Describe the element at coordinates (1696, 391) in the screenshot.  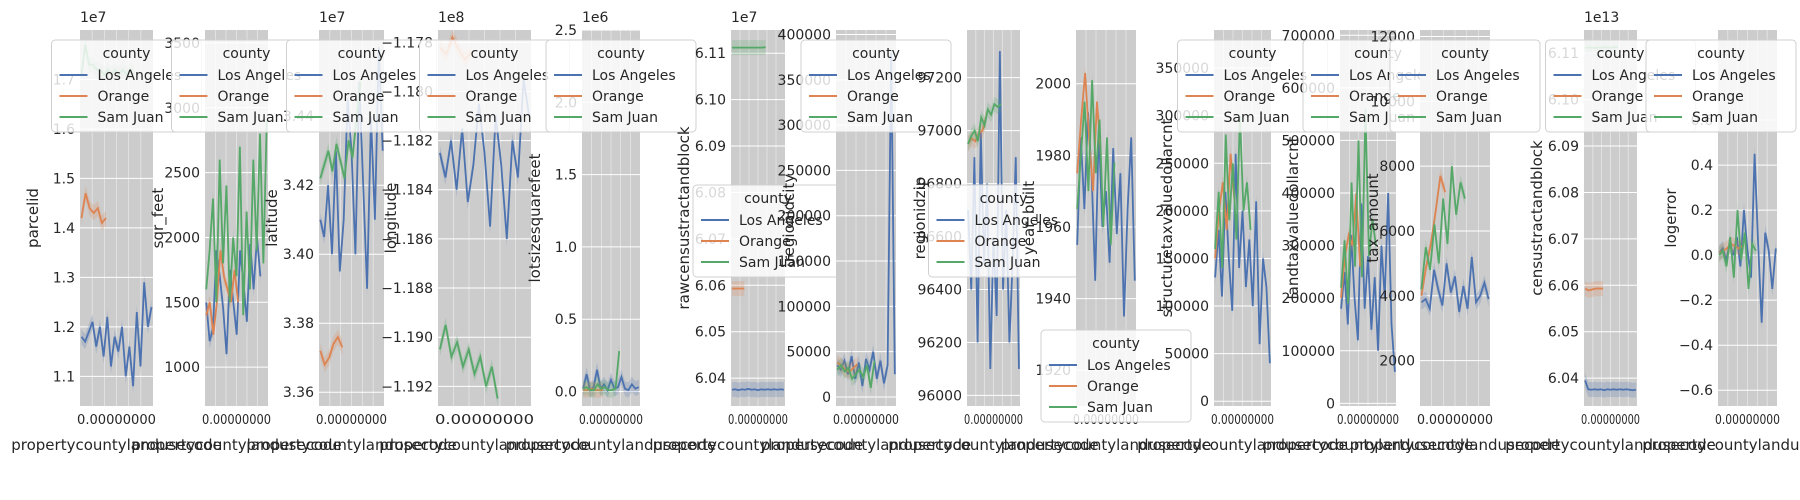
I see `y-tick-label: −0.6` at that location.